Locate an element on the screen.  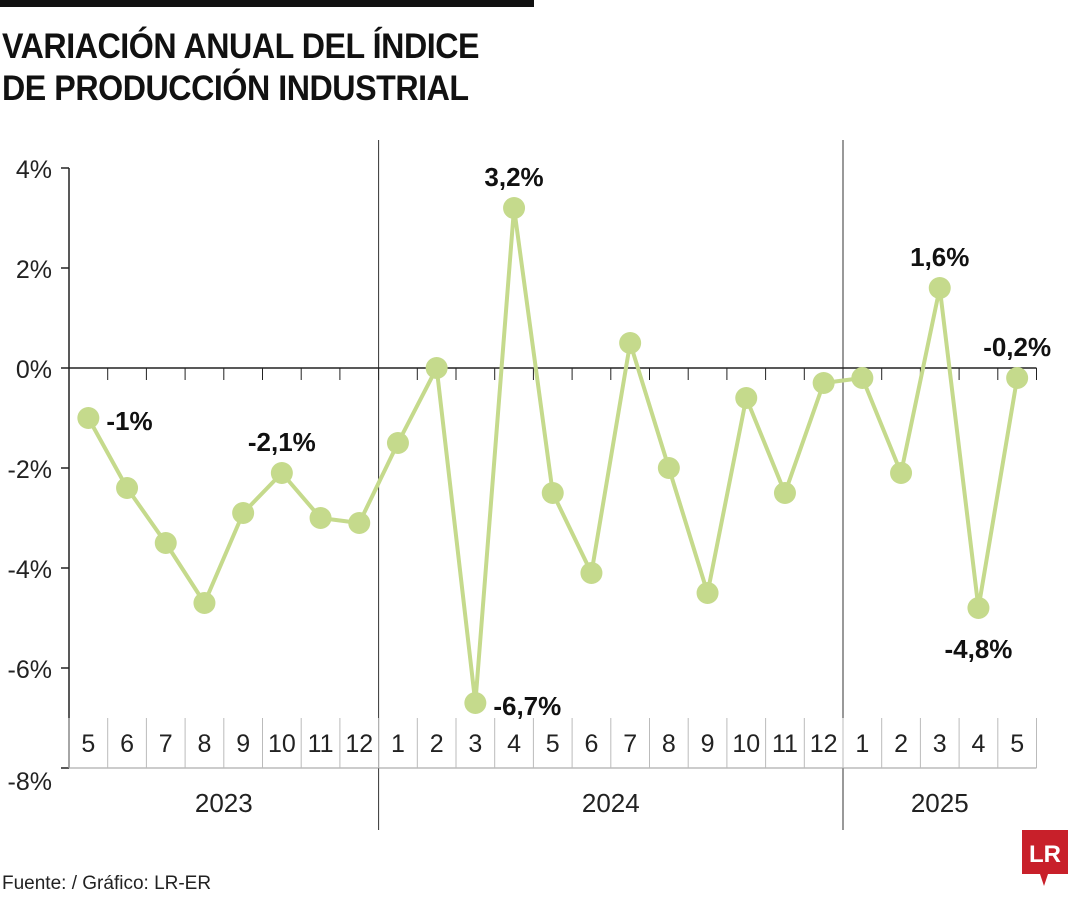
y-tick-label: 2% is located at coordinates (34, 270).